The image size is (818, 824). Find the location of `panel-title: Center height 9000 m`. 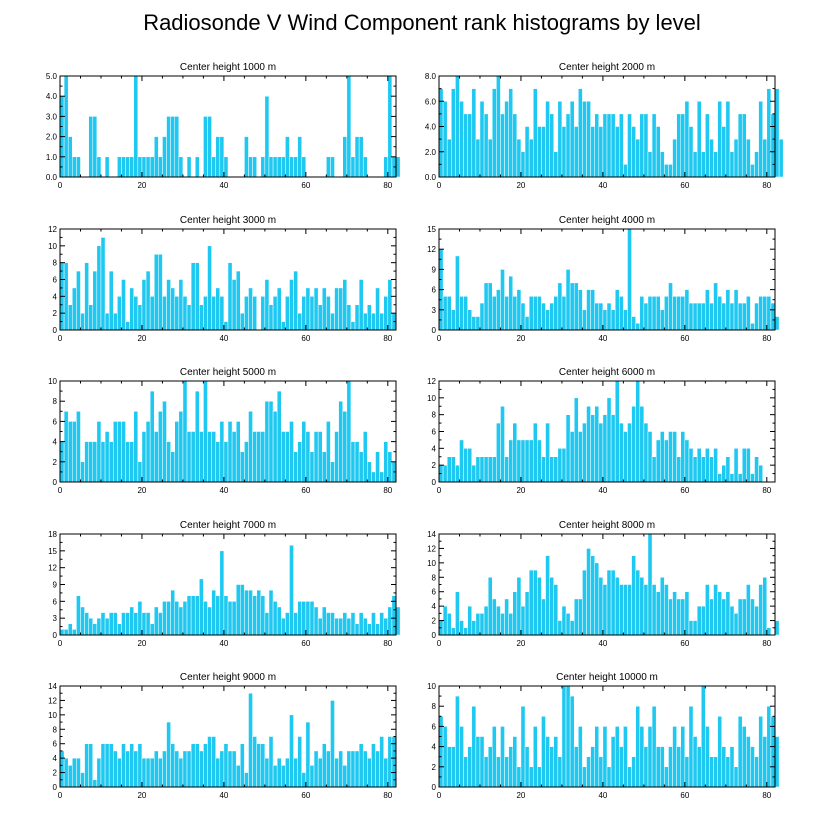

panel-title: Center height 9000 m is located at coordinates (228, 677).